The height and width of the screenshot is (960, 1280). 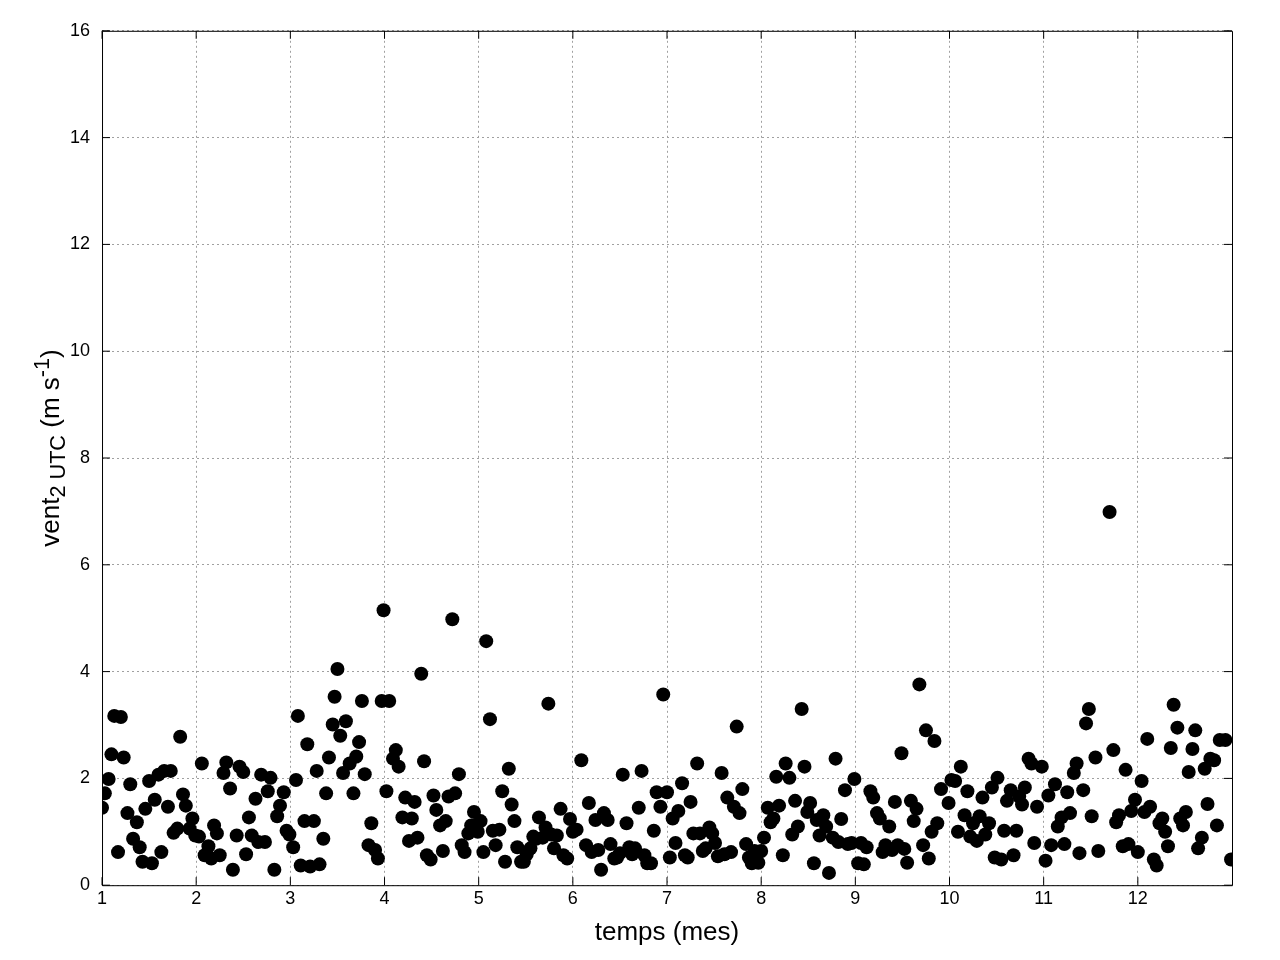 I want to click on y-tick-label: 8, so click(x=85, y=456).